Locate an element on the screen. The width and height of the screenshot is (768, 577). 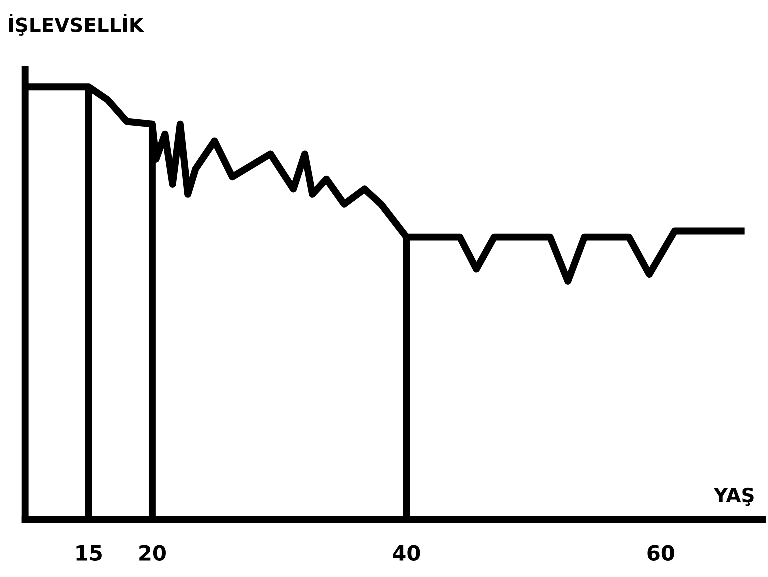
x-tick-label: 20 is located at coordinates (153, 553).